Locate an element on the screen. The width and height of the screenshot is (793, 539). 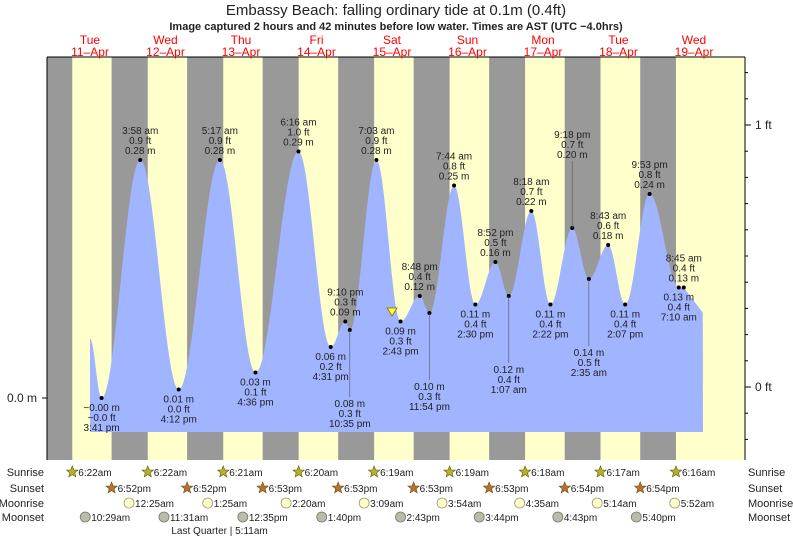
moonset-time: 4:43pm is located at coordinates (580, 518).